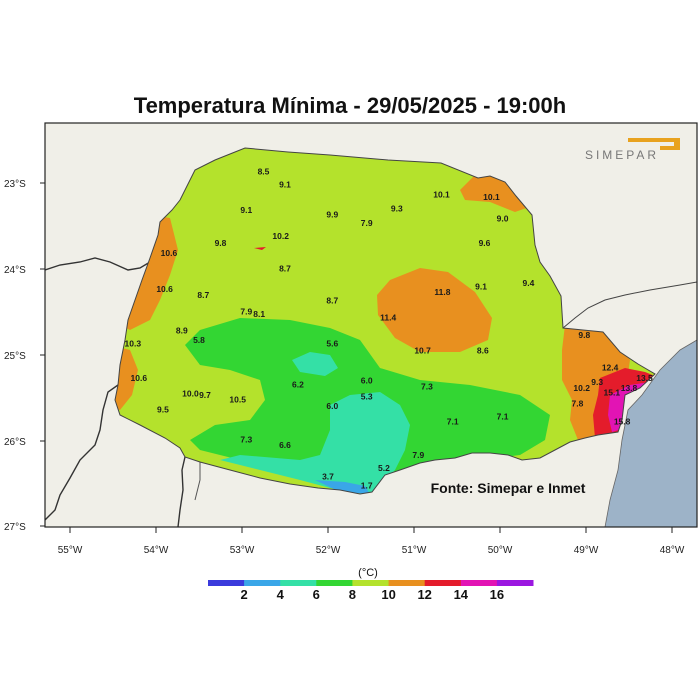 The height and width of the screenshot is (700, 700). I want to click on station-value: 5.6, so click(332, 343).